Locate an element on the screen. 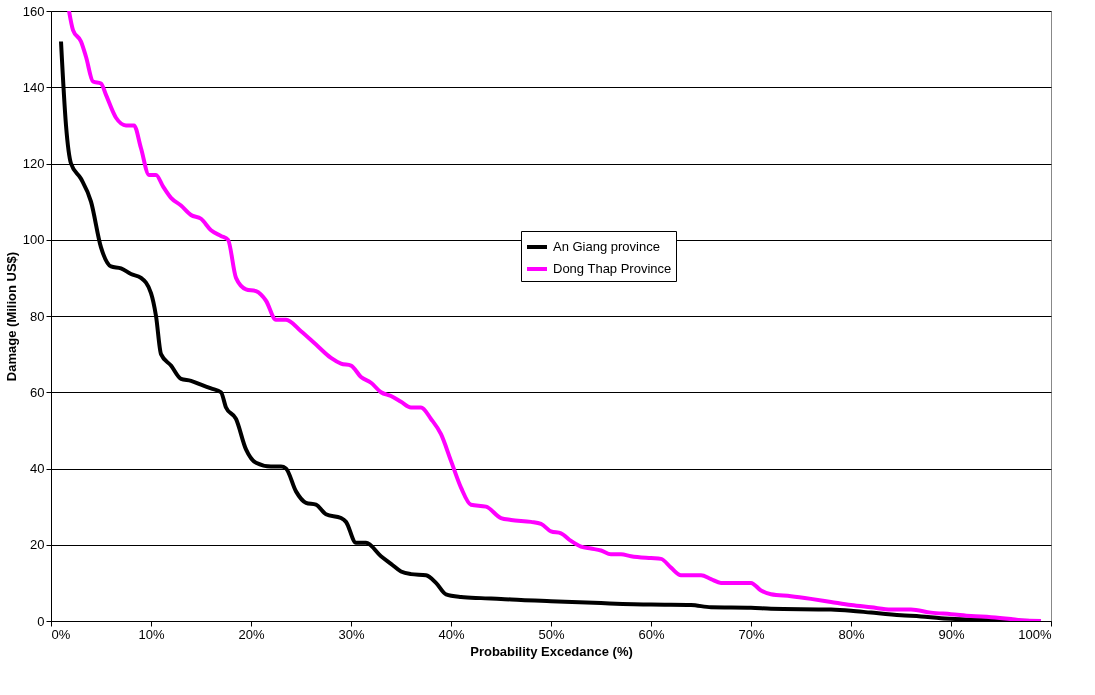 This screenshot has height=695, width=1095. legend-label: An Giang province is located at coordinates (606, 246).